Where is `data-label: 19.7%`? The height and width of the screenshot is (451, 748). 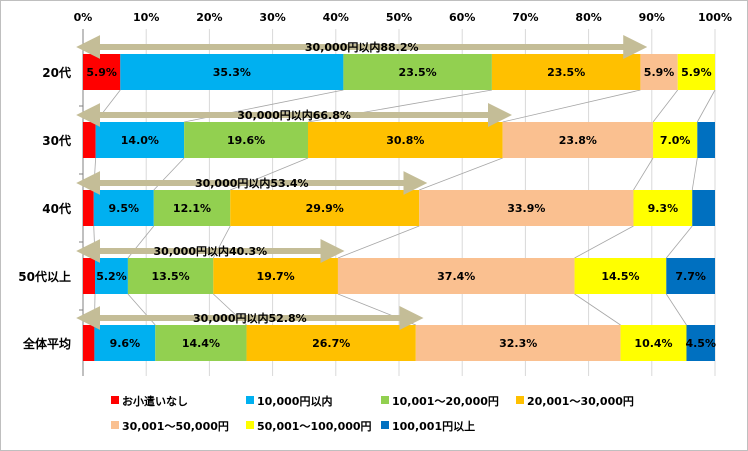 data-label: 19.7% is located at coordinates (276, 276).